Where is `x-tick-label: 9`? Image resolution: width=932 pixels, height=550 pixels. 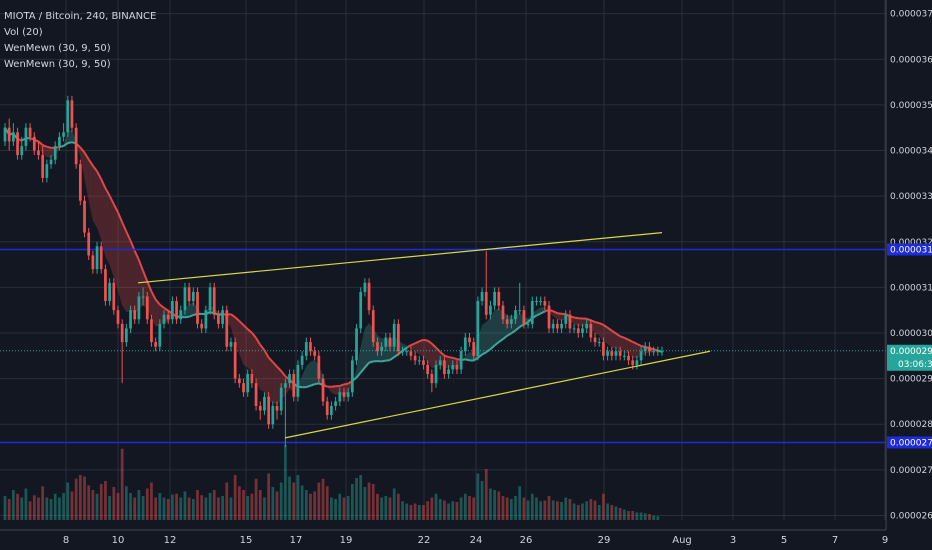
x-tick-label: 9 is located at coordinates (885, 540).